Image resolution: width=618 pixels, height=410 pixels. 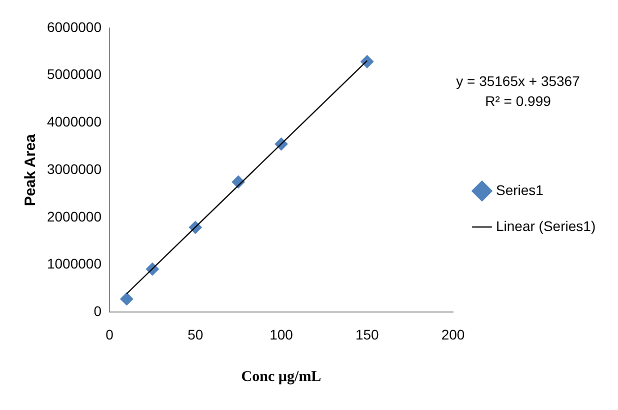 What do you see at coordinates (31, 169) in the screenshot?
I see `y-axis-title: Peak Area` at bounding box center [31, 169].